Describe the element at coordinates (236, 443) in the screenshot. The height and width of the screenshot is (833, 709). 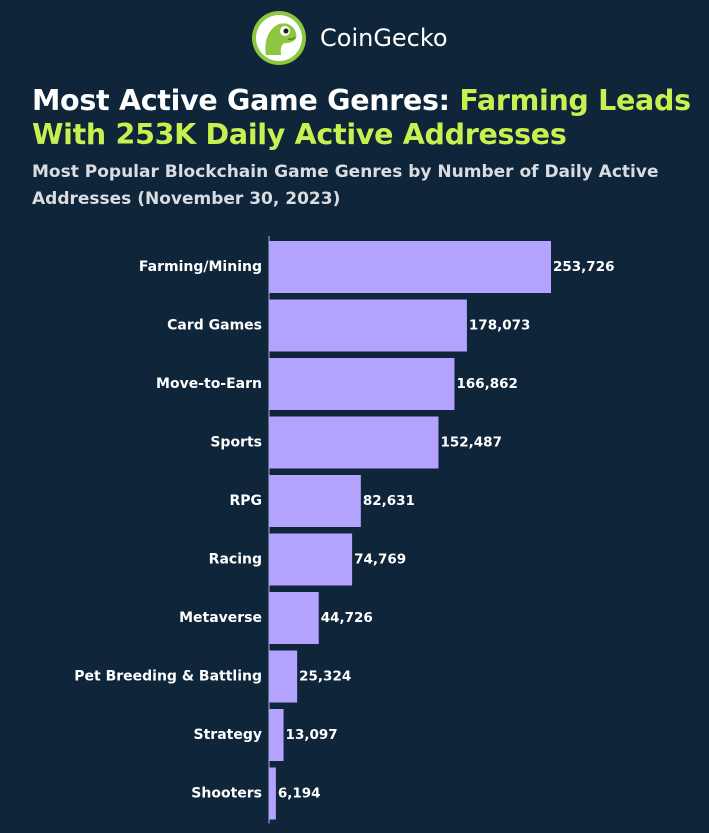
I see `category-label: Sports` at that location.